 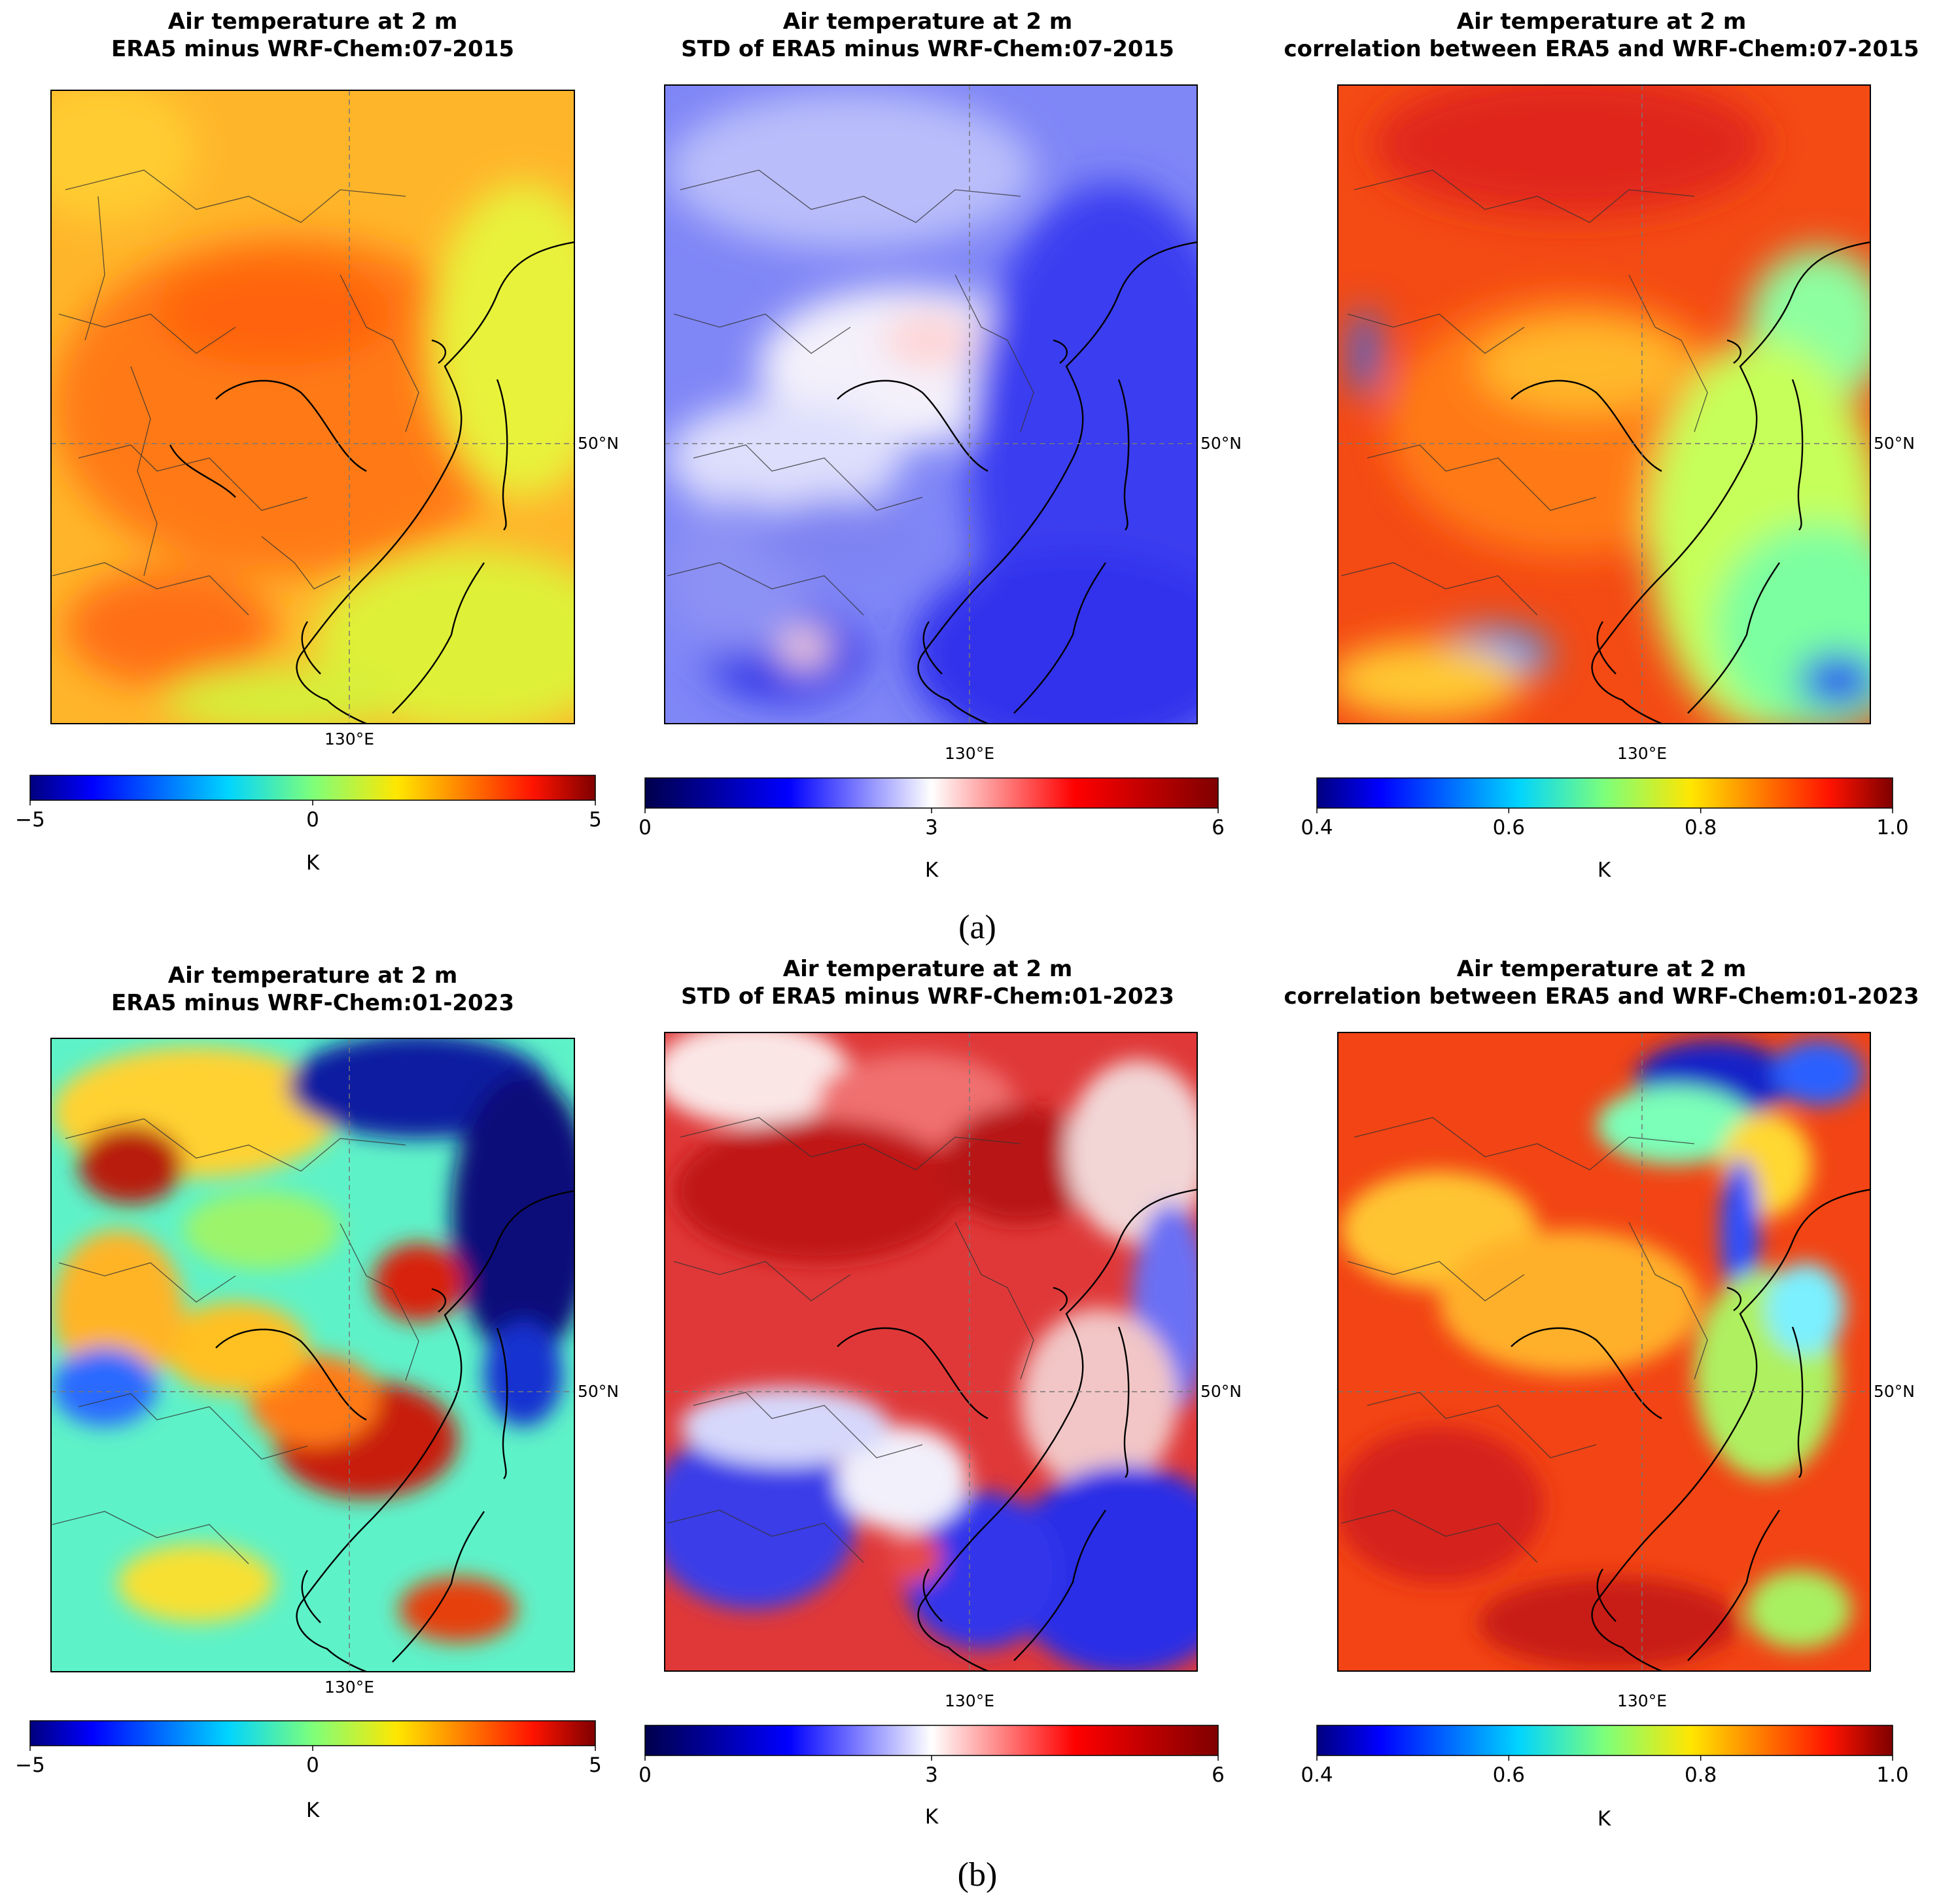 I want to click on map-field-b-corr, so click(x=1604, y=1351).